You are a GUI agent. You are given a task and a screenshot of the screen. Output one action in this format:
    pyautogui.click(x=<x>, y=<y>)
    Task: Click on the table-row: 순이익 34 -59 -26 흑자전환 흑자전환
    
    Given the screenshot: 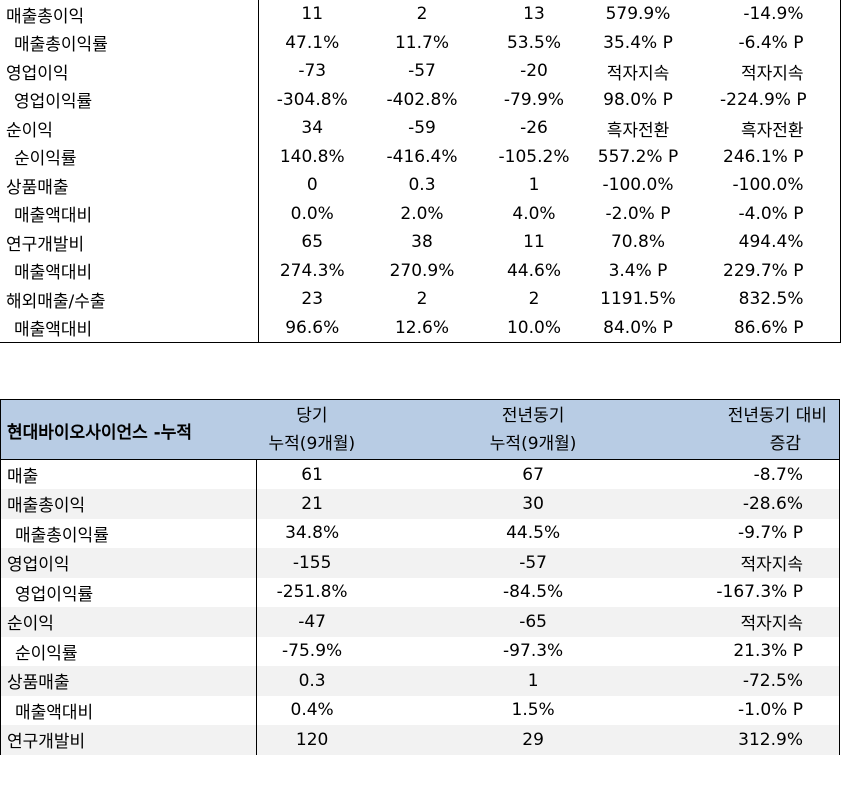 What is the action you would take?
    pyautogui.click(x=420, y=128)
    